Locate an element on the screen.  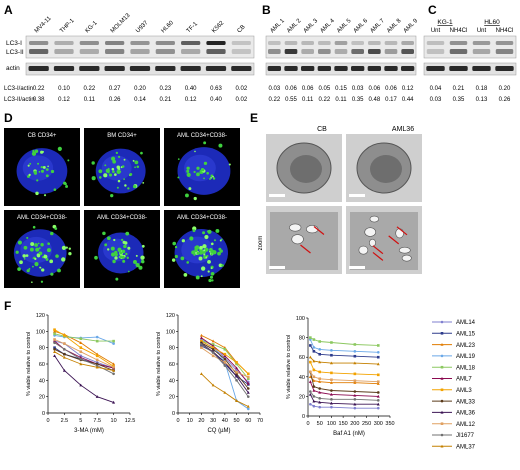
legend-label: AML3 is located at coordinates (464, 391).